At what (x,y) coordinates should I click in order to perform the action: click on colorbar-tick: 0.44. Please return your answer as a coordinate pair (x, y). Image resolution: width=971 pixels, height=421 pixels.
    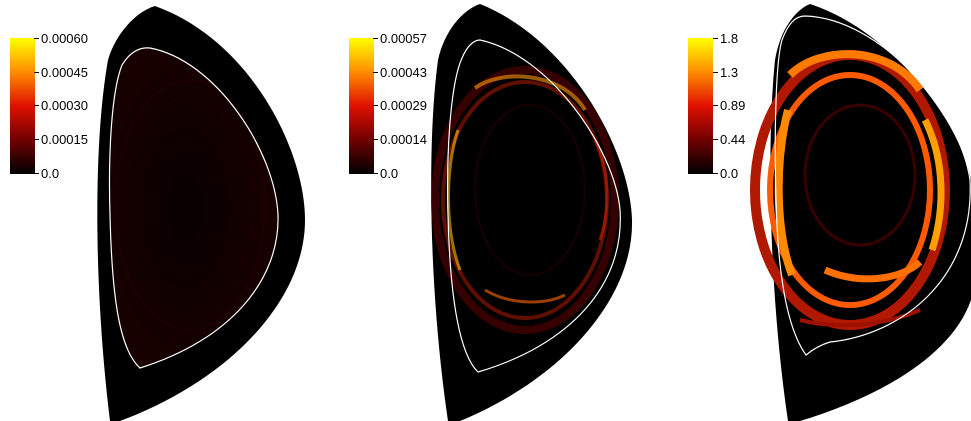
    Looking at the image, I should click on (729, 139).